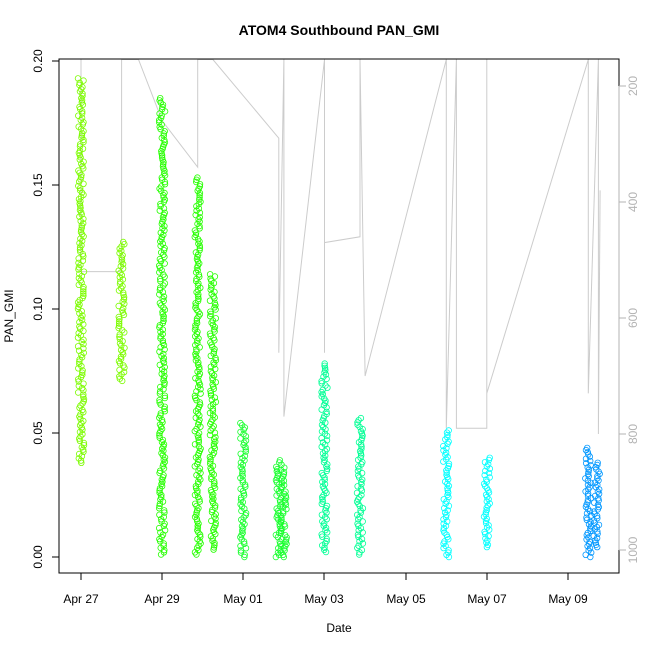 This screenshot has width=650, height=650. What do you see at coordinates (629, 319) in the screenshot?
I see `y-axis-right: 200 400 600 800 1000` at bounding box center [629, 319].